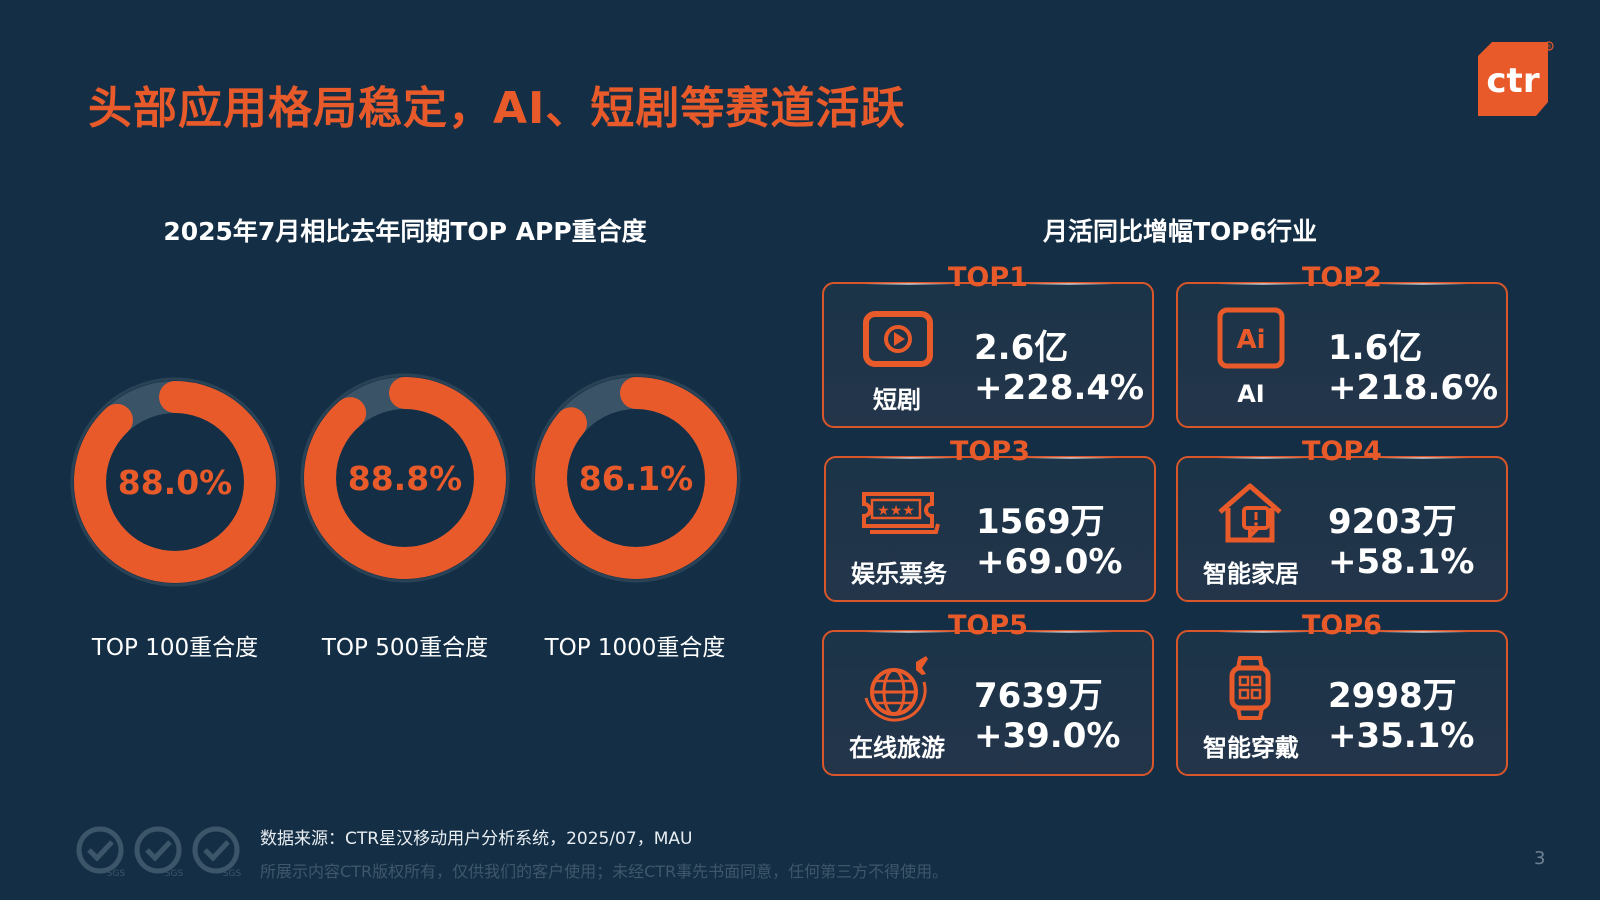 The width and height of the screenshot is (1600, 900). What do you see at coordinates (635, 648) in the screenshot?
I see `donut-label-top1000: TOP 1000重合度` at bounding box center [635, 648].